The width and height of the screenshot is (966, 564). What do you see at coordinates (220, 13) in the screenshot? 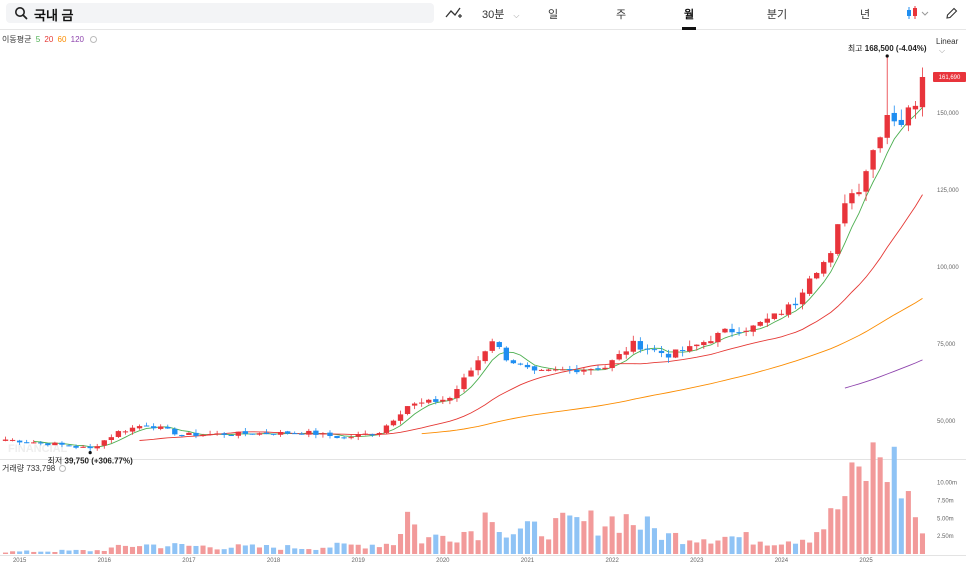
I see `search-input: 국내 금` at bounding box center [220, 13].